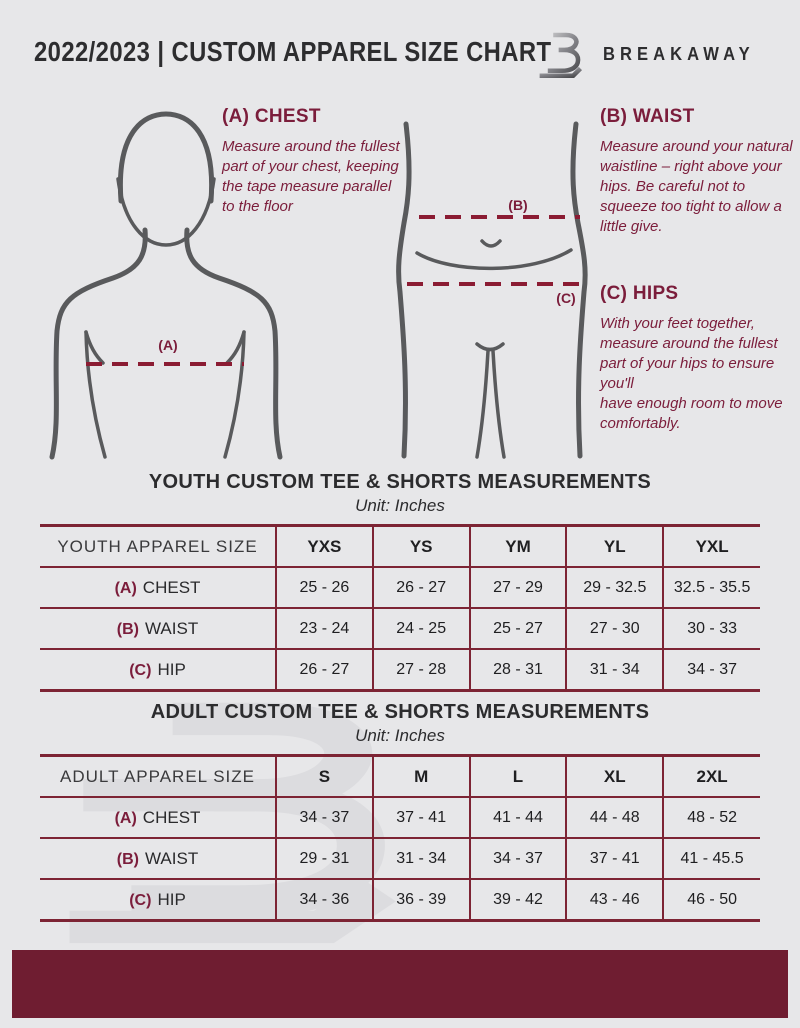 The width and height of the screenshot is (800, 1028). I want to click on youth-unit-label: Unit: Inches, so click(400, 505).